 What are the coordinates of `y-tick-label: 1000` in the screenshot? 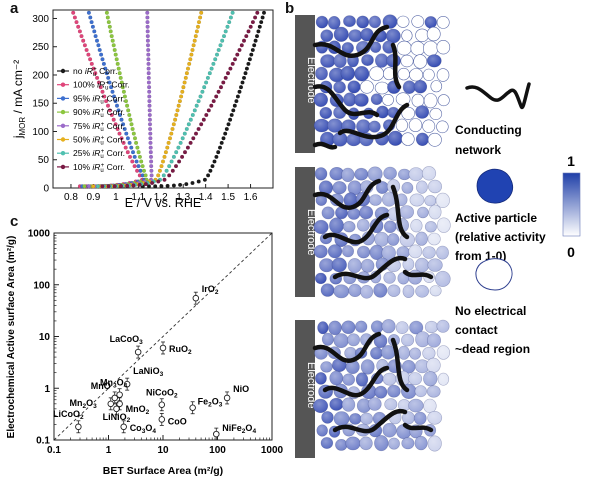 It's located at (39, 234).